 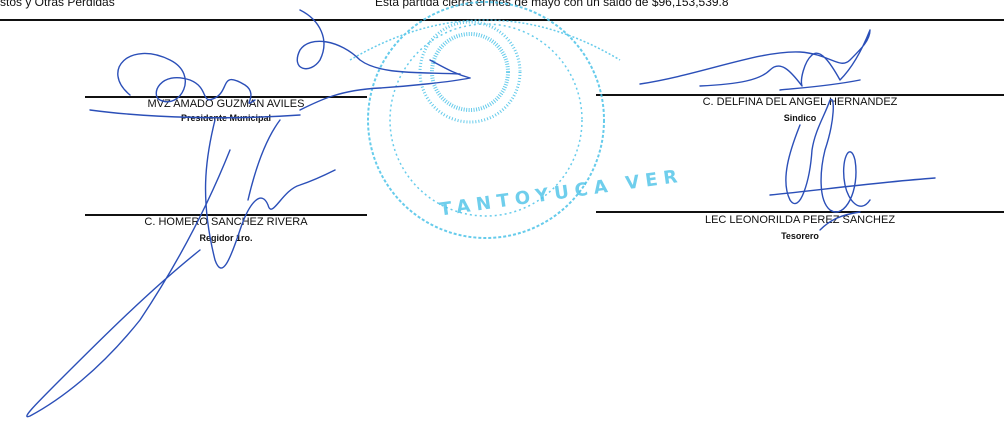 I want to click on signer-title-sindico: Sindico, so click(x=800, y=118).